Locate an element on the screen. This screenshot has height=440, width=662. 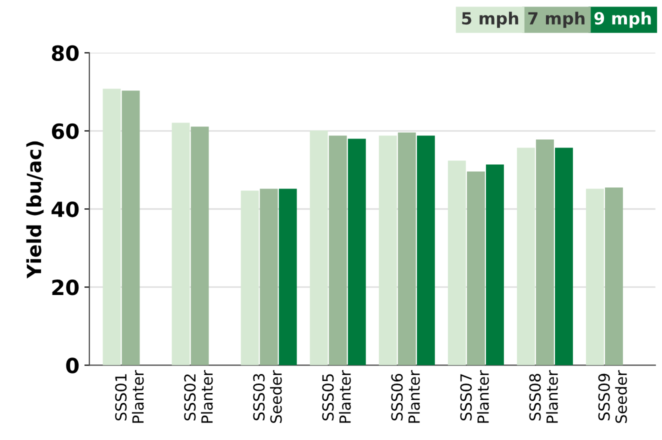
y-tick-label: 80 is located at coordinates (65, 53).